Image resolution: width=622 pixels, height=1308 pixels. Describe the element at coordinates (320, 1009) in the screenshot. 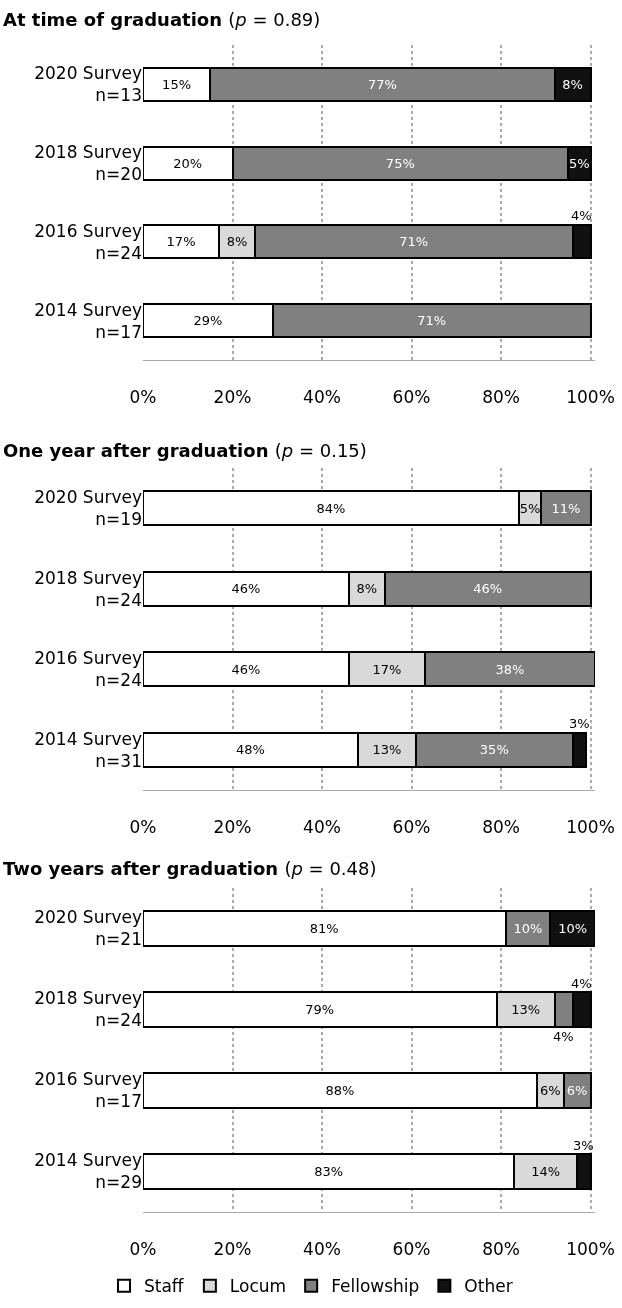

I see `data-label: 79%` at that location.